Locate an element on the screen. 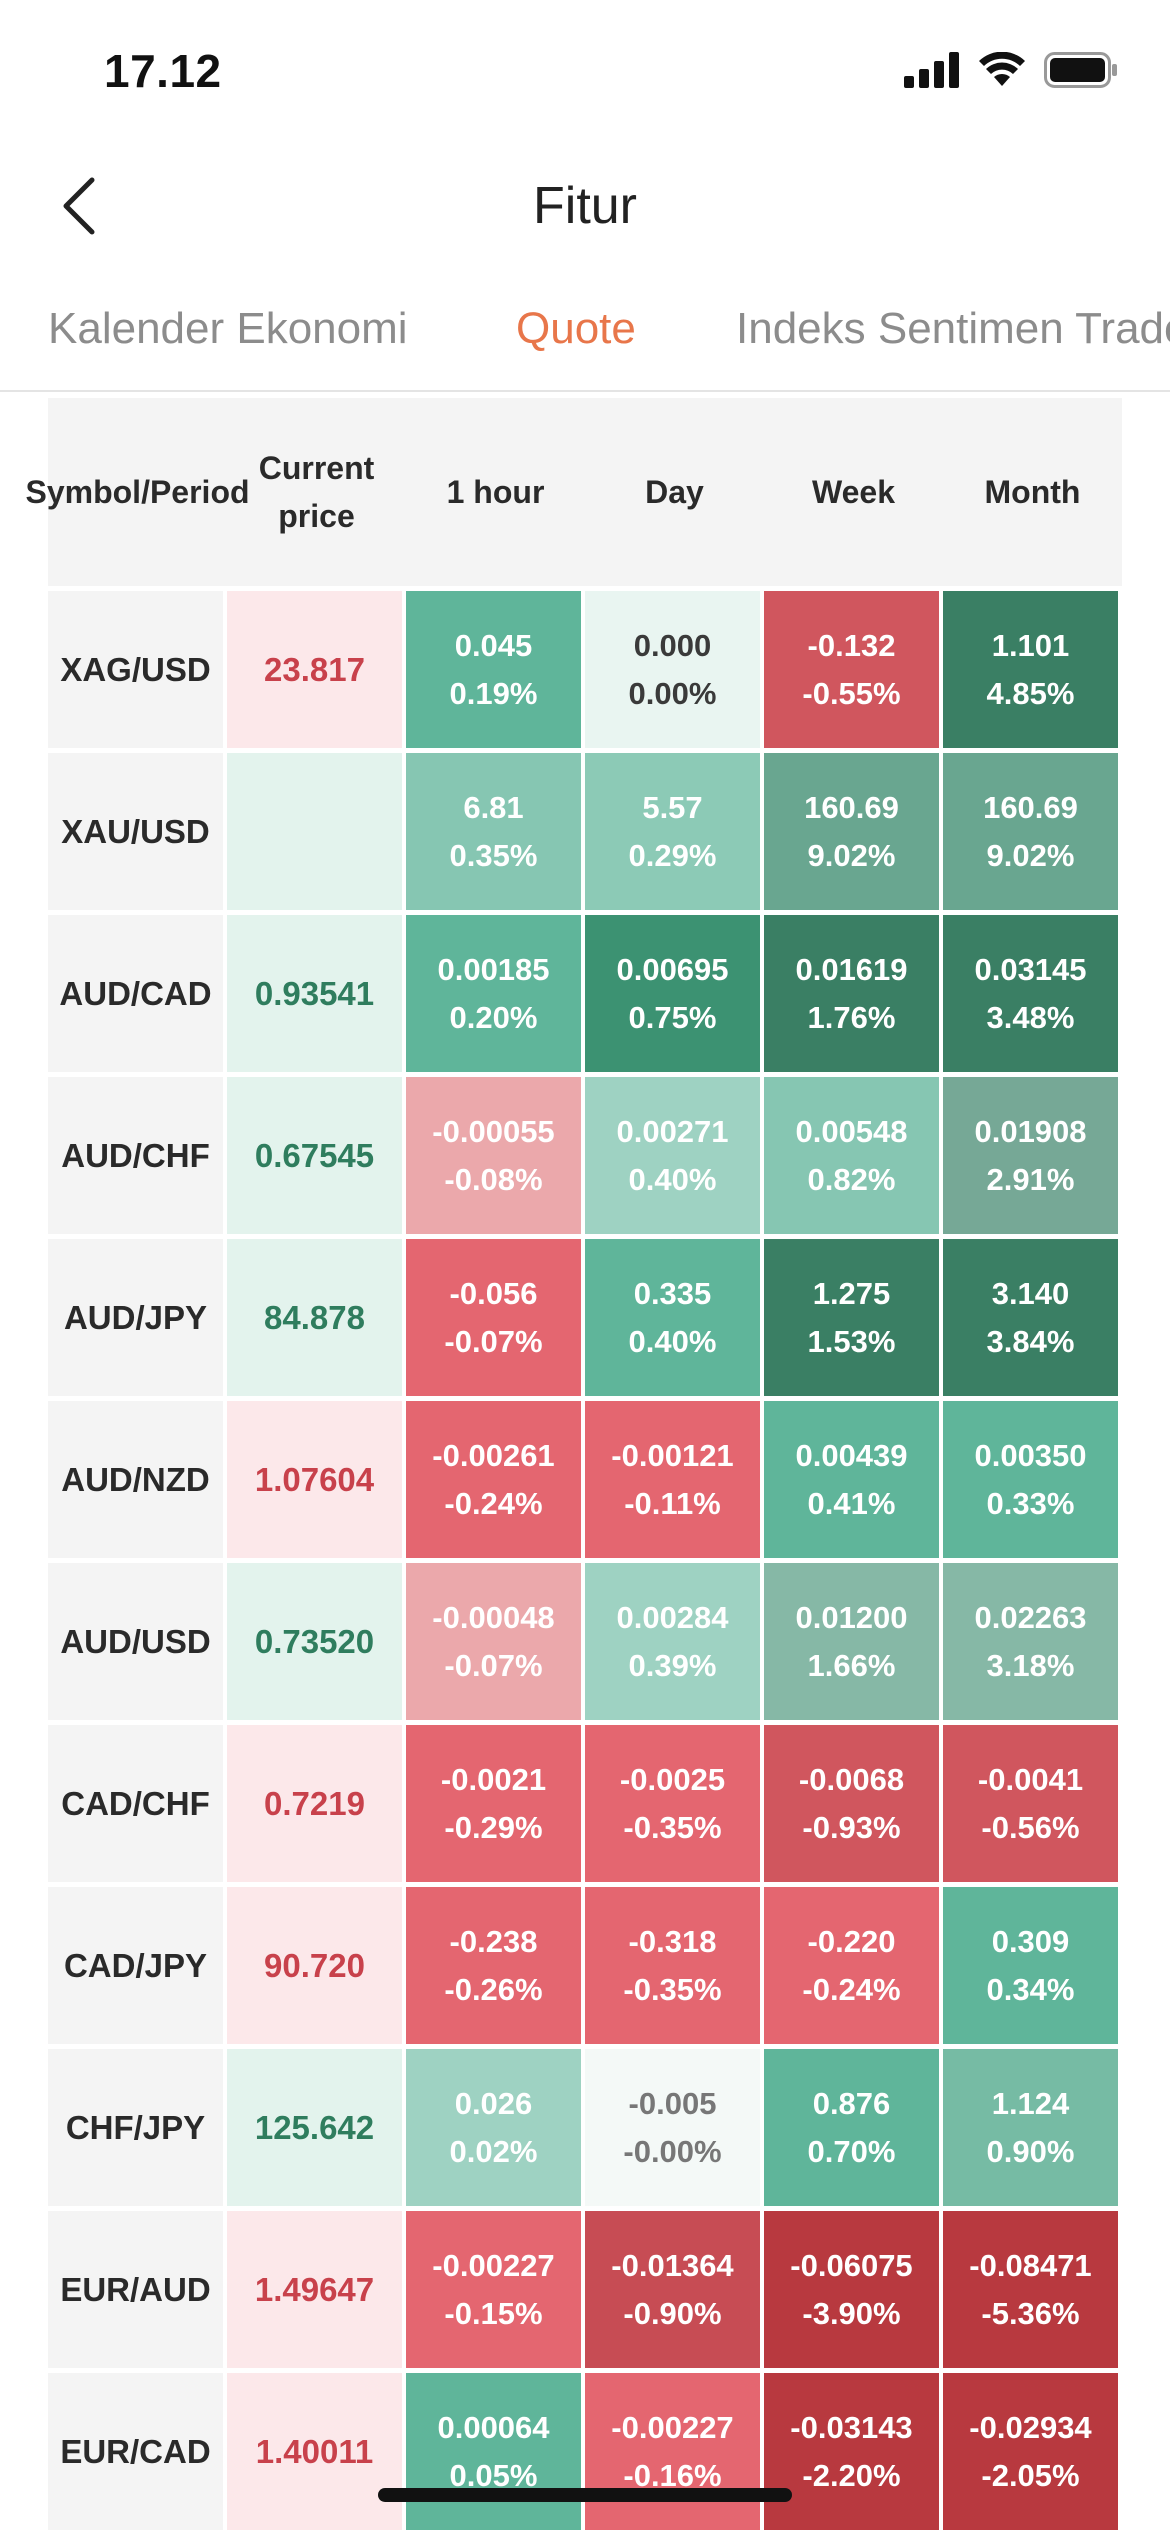  change-value: 160.69 is located at coordinates (851, 807).